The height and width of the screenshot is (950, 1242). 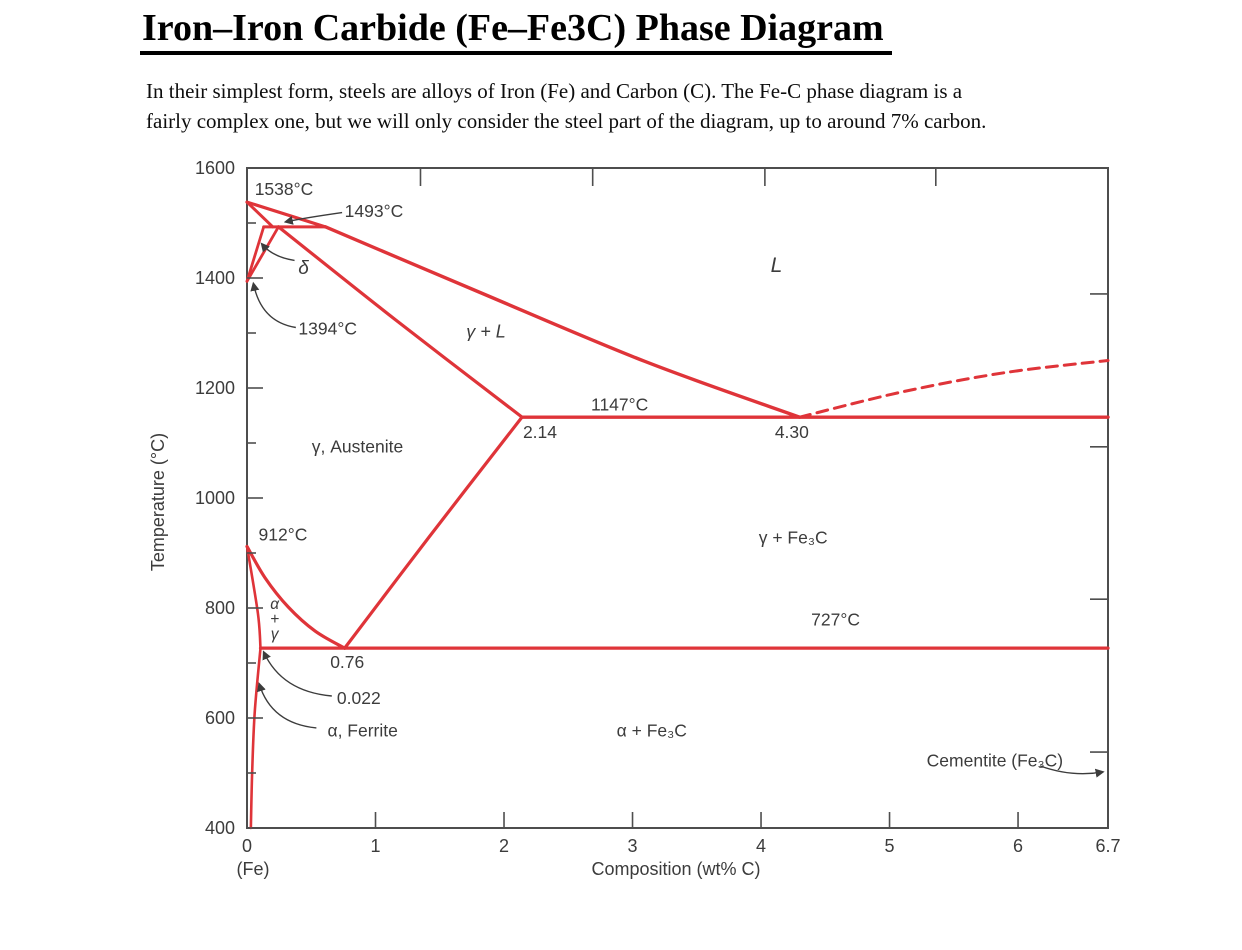 What do you see at coordinates (374, 211) in the screenshot?
I see `label-1493: 1493°C` at bounding box center [374, 211].